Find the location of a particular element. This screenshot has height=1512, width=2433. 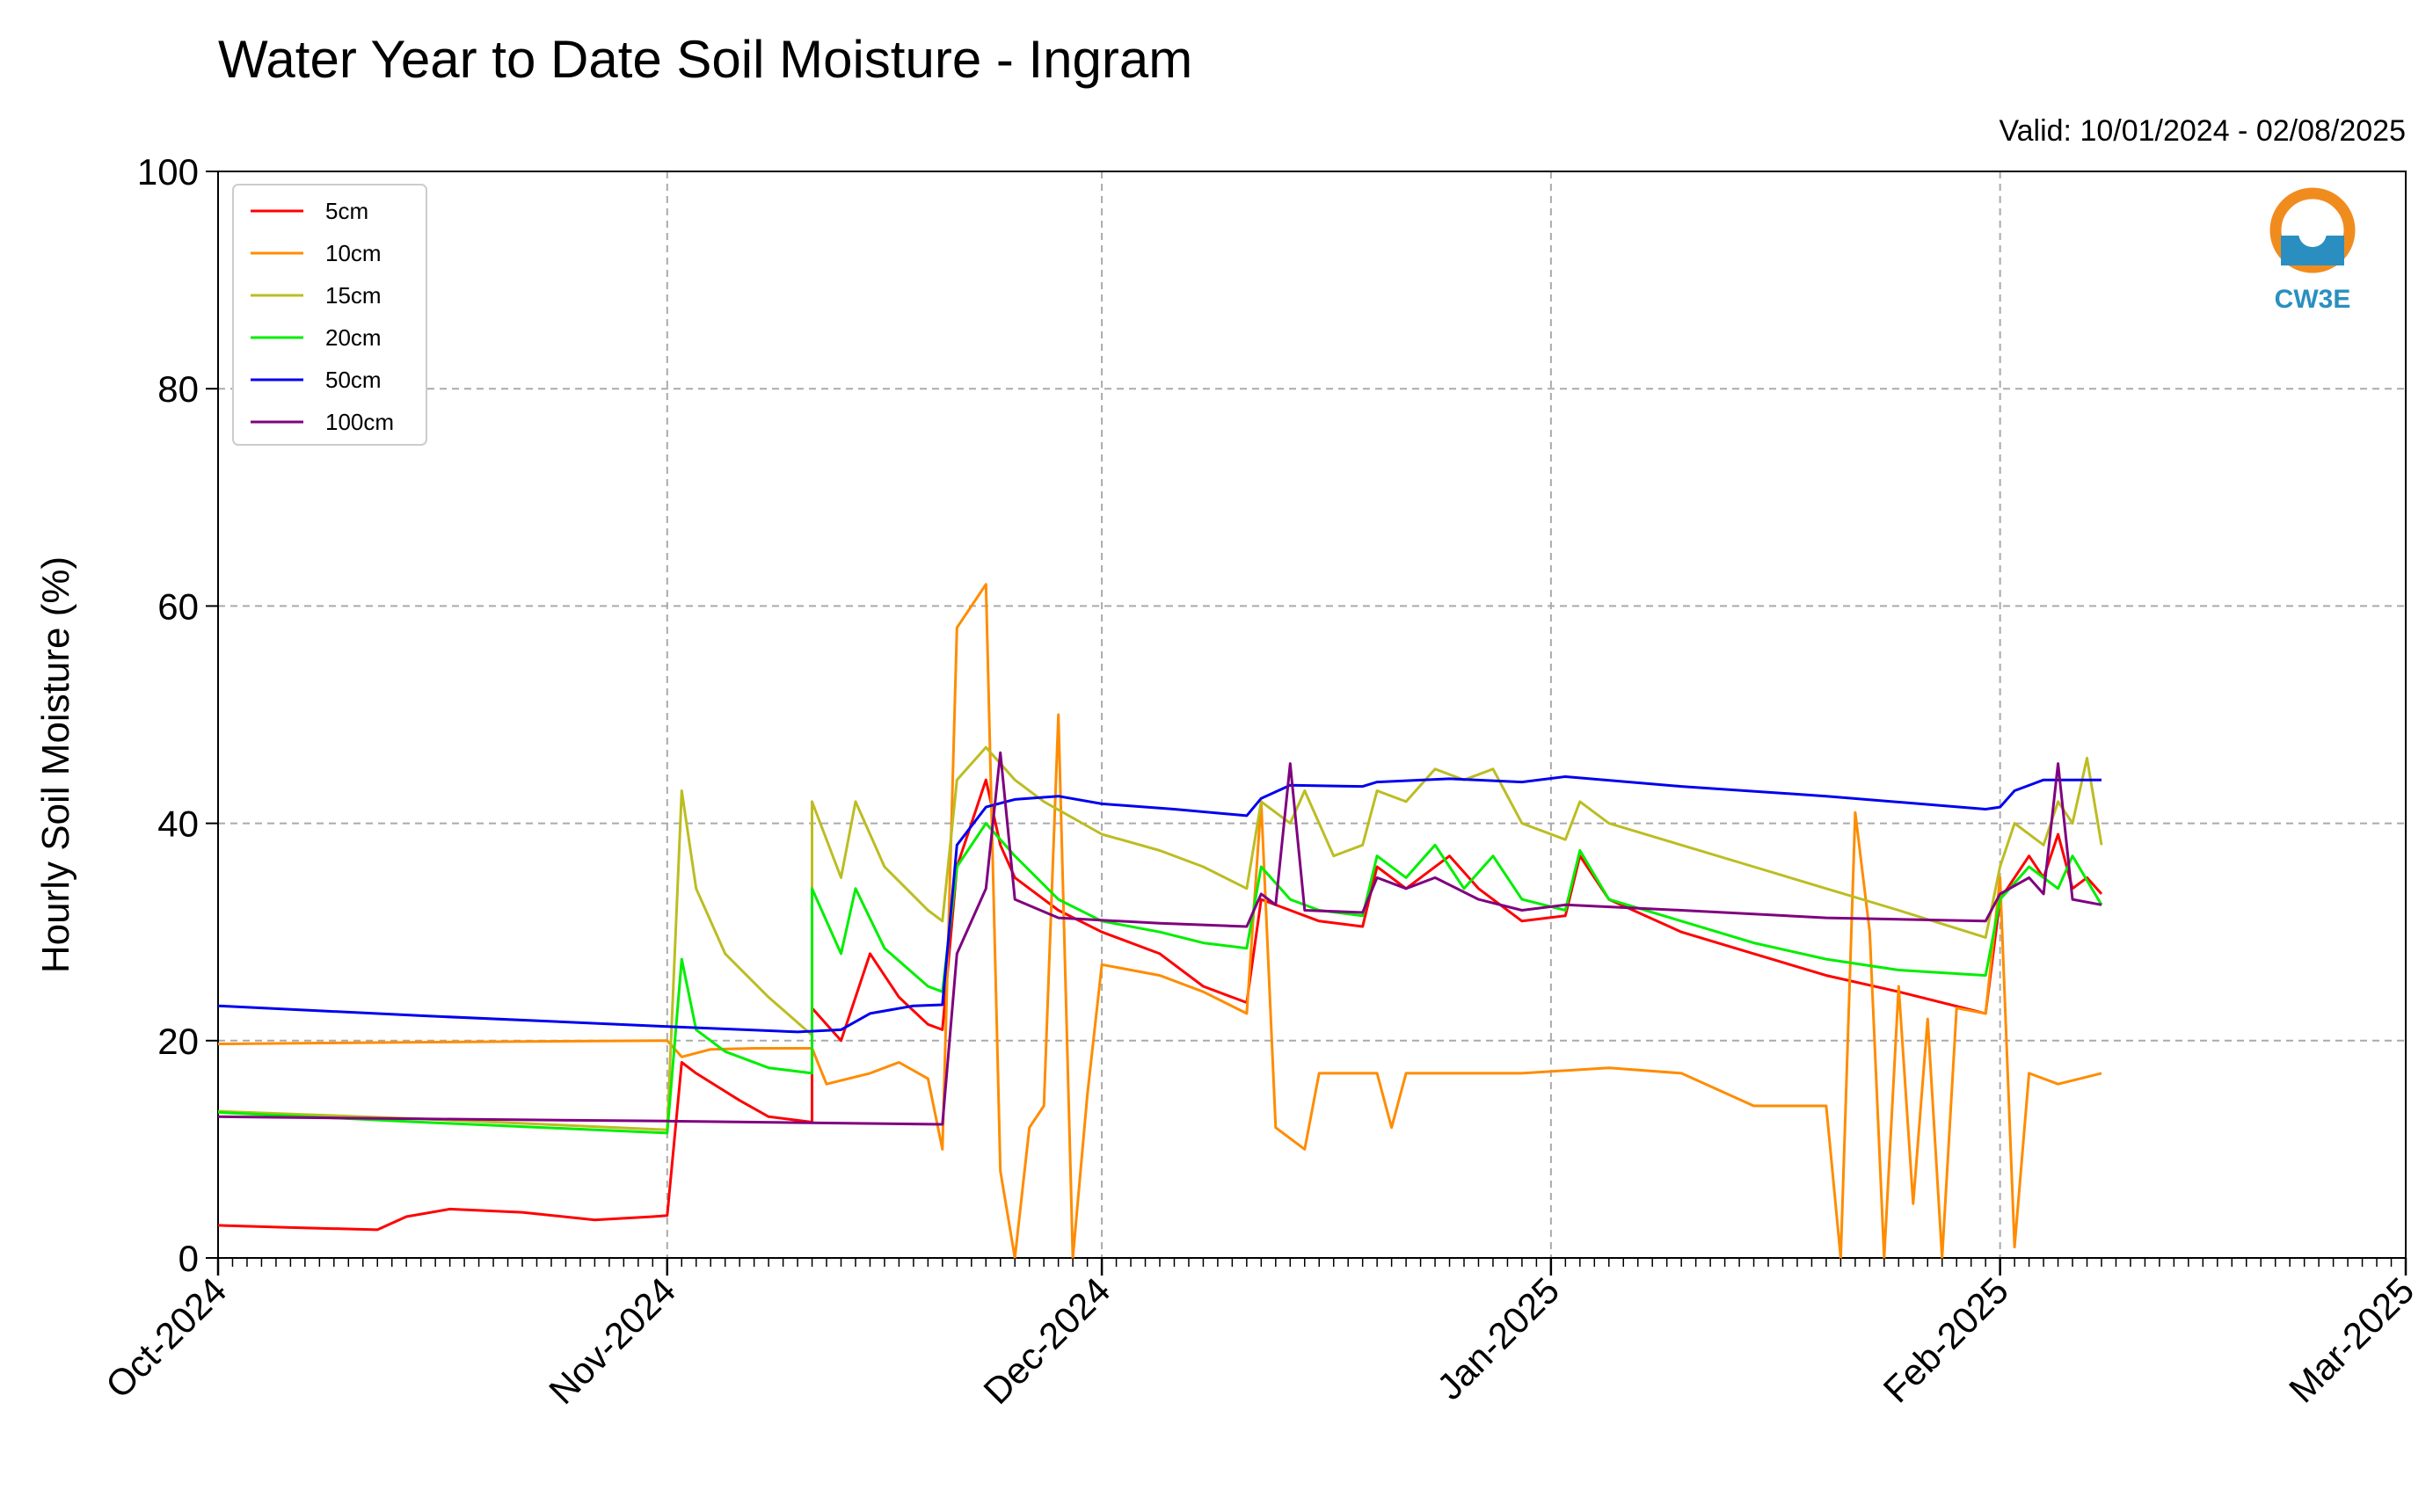

y-tick-label: 0 is located at coordinates (188, 1259).